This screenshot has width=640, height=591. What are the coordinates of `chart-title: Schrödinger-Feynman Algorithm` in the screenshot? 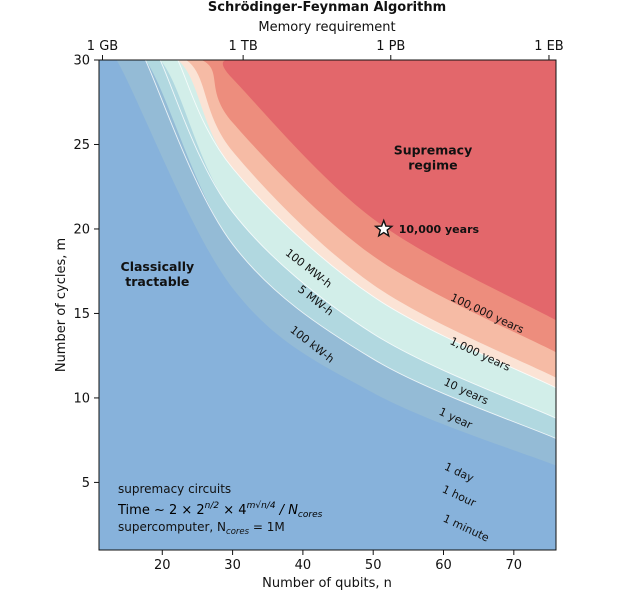 It's located at (327, 7).